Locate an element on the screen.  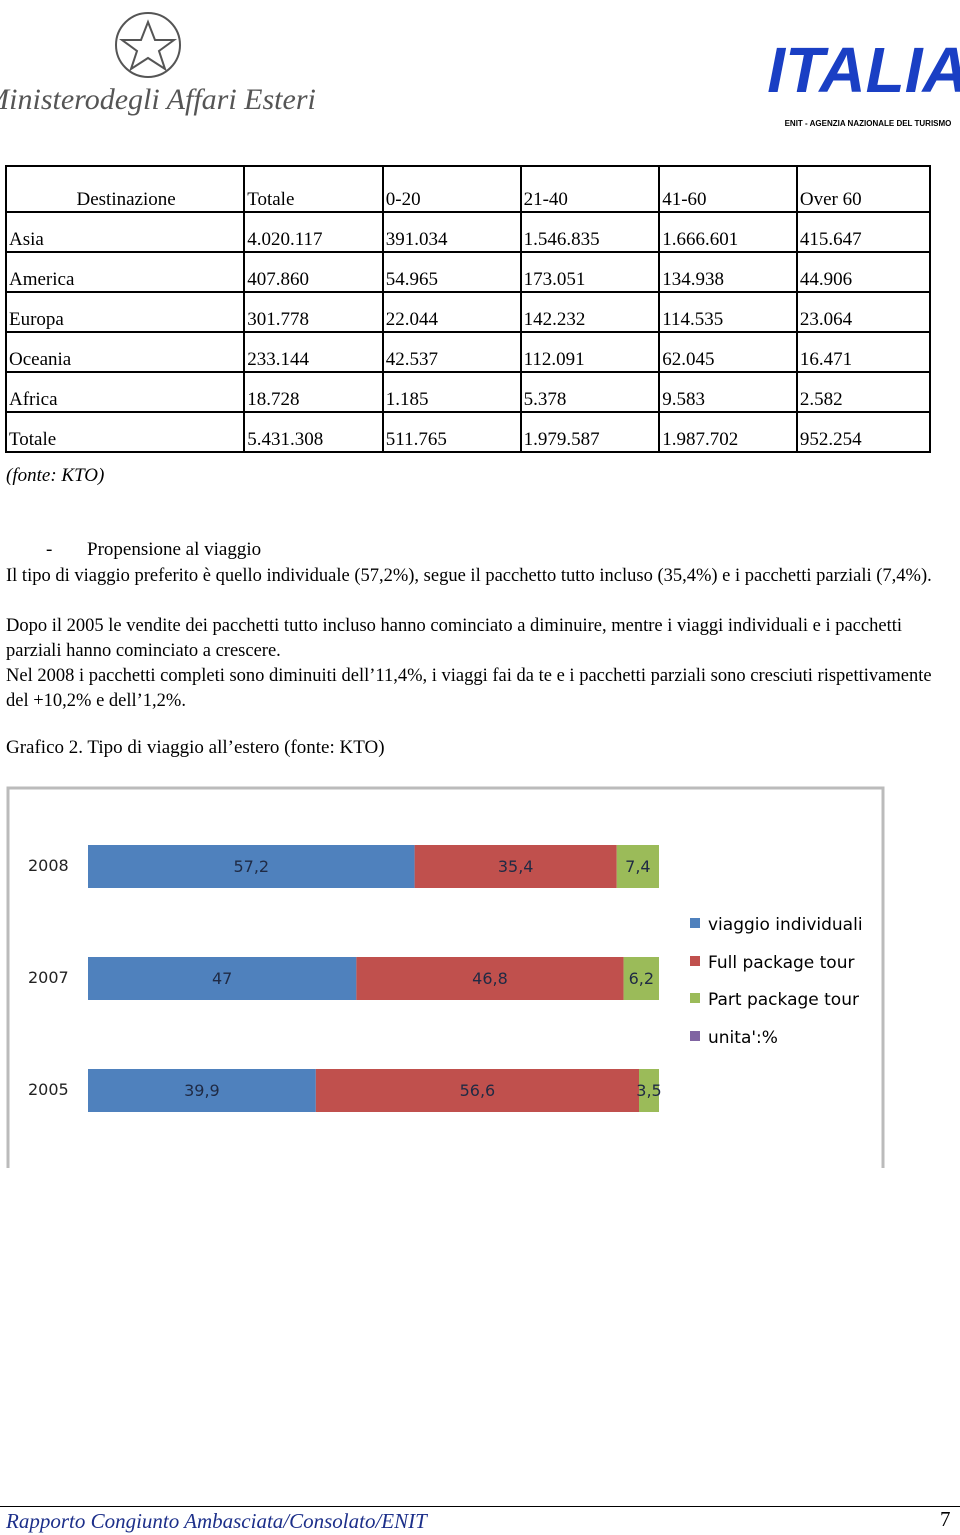
data-label: 57,2 is located at coordinates (251, 866).